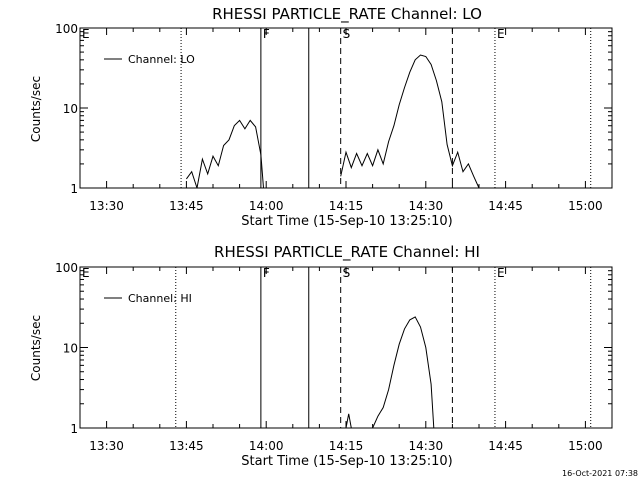 The height and width of the screenshot is (480, 640). I want to click on chart-title: RHESSI PARTICLE_RATE Channel: HI, so click(347, 252).